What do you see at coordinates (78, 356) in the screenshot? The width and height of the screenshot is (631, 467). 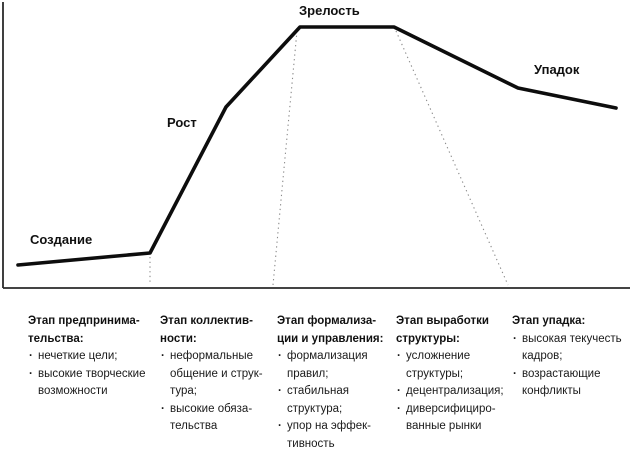 I see `stage-detail-text: нечеткие цели;` at bounding box center [78, 356].